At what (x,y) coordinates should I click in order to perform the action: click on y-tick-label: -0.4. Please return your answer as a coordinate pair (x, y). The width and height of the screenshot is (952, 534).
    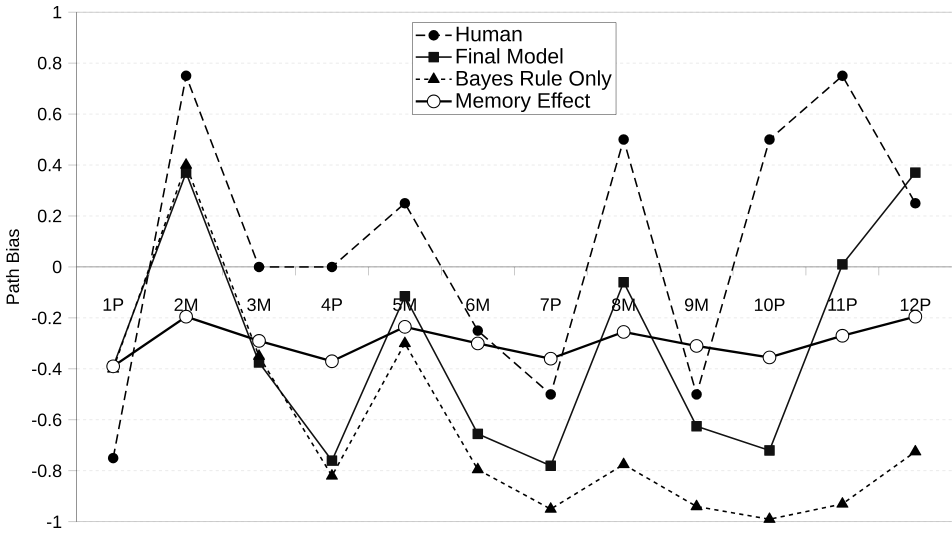
    Looking at the image, I should click on (47, 369).